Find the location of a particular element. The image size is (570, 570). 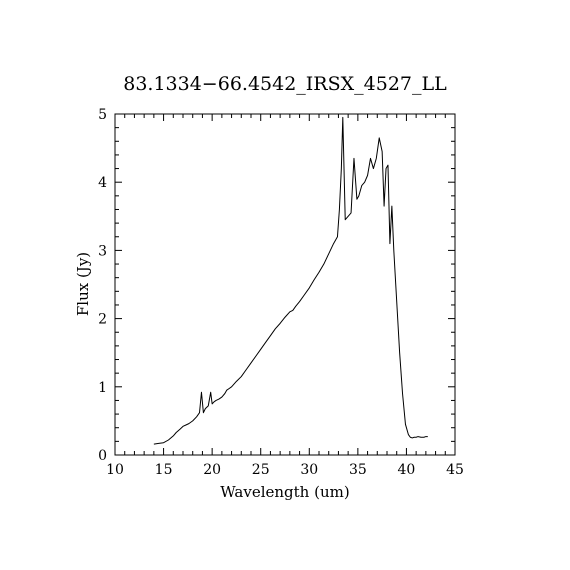

y-tick-label: 3 is located at coordinates (102, 251).